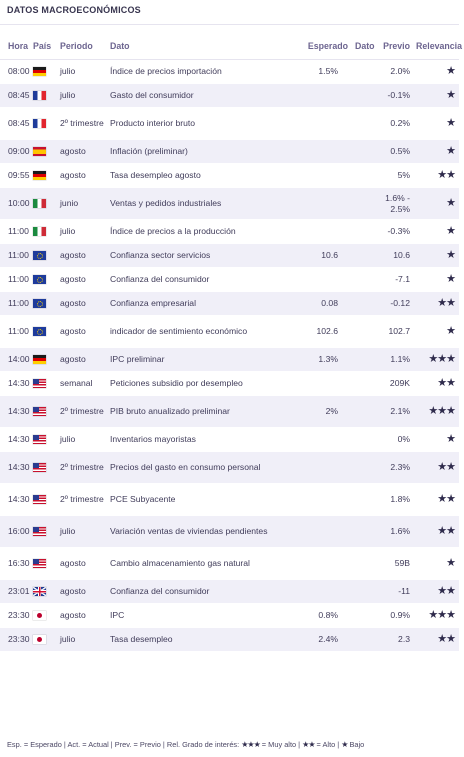 This screenshot has width=464, height=757. What do you see at coordinates (281, 744) in the screenshot?
I see `legend-muy-alto: = Muy alto |` at bounding box center [281, 744].